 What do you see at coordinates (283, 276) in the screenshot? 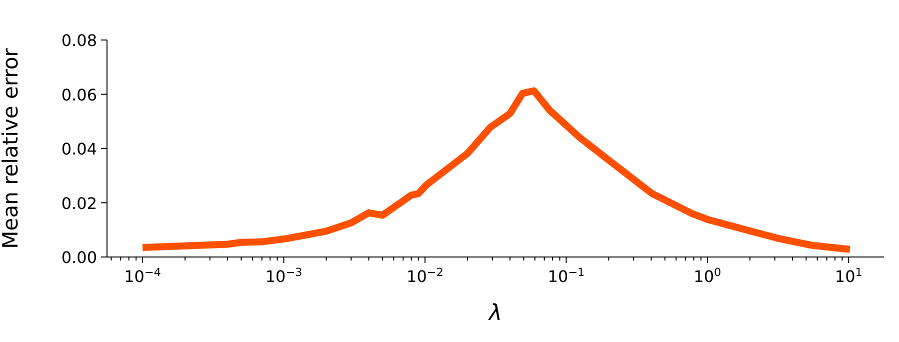
I see `x-tick-label: 10$^{−3}$` at bounding box center [283, 276].